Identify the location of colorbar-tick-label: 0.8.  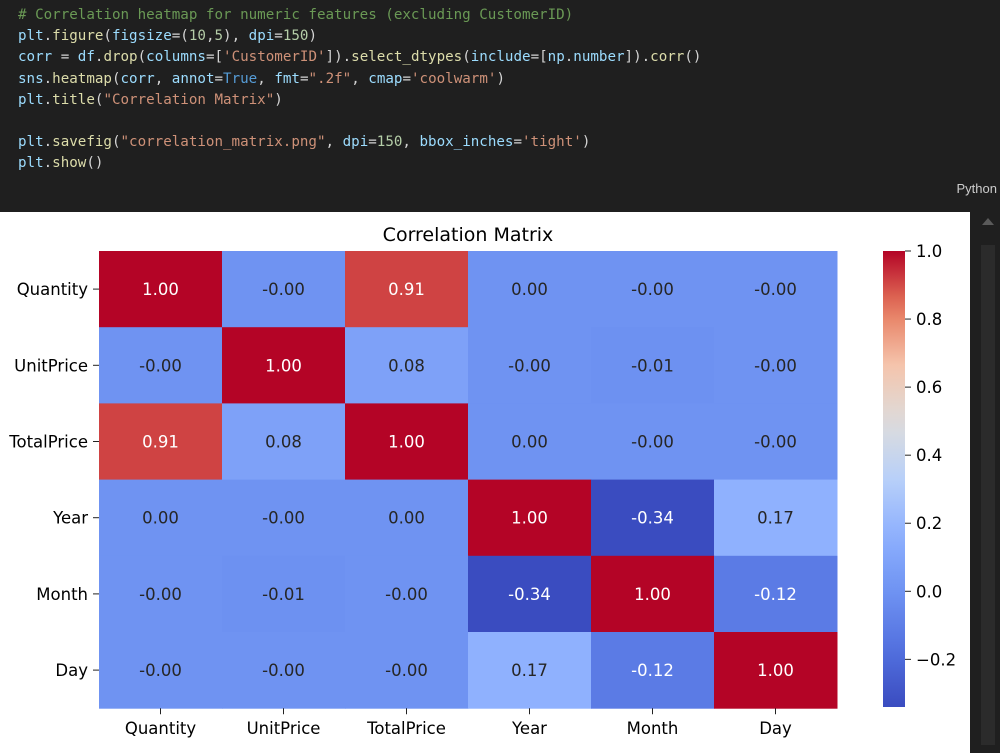
(929, 319).